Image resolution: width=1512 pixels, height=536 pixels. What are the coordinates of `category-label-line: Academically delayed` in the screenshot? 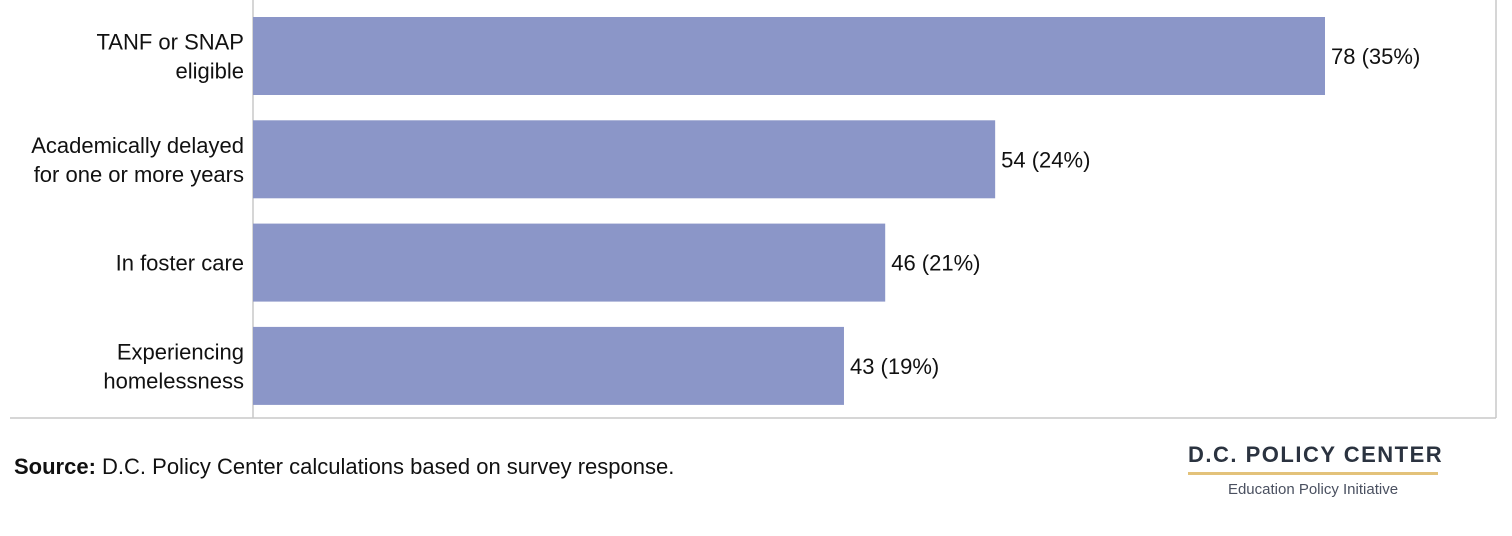 It's located at (137, 145).